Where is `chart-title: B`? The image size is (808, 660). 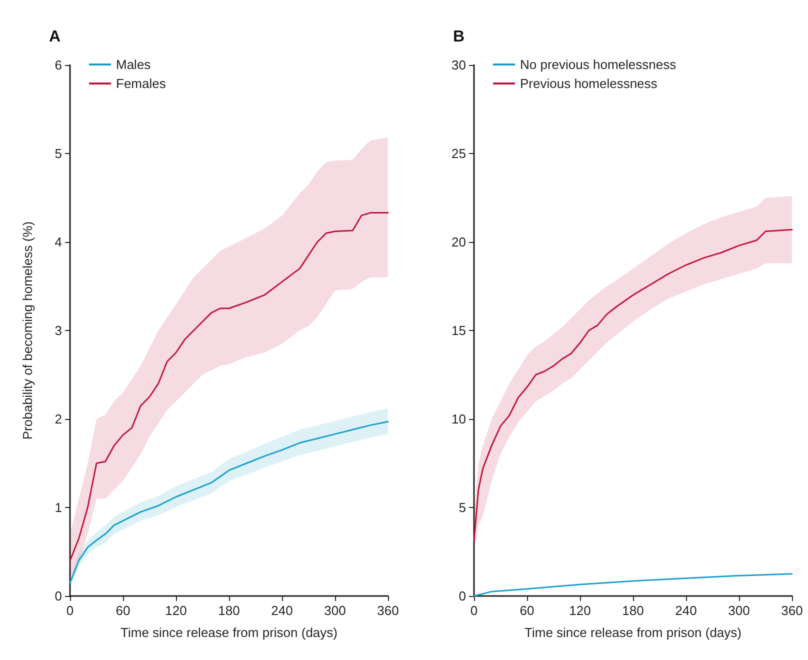
chart-title: B is located at coordinates (459, 37).